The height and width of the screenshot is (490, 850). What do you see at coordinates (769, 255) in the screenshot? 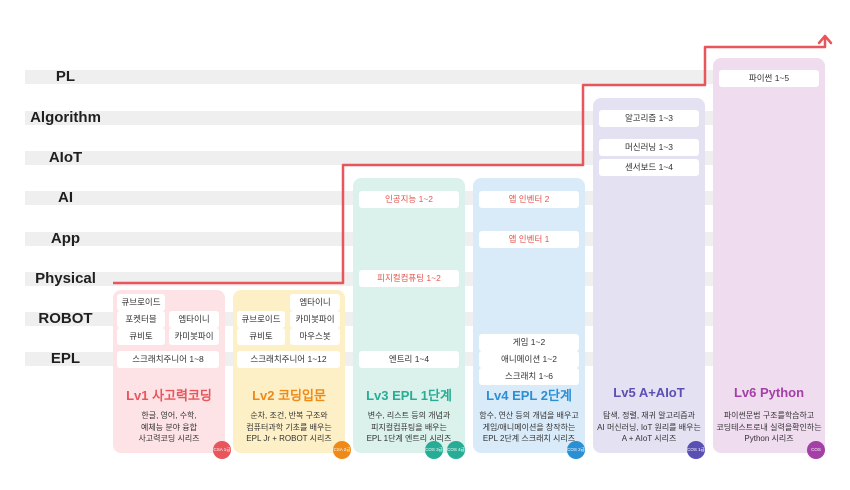
I see `level-6-column` at bounding box center [769, 255].